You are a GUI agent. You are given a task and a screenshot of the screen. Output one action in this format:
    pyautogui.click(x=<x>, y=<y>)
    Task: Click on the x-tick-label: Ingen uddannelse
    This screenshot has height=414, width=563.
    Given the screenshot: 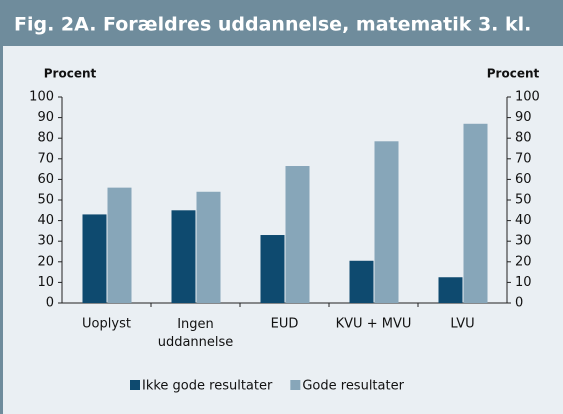 What is the action you would take?
    pyautogui.click(x=196, y=333)
    